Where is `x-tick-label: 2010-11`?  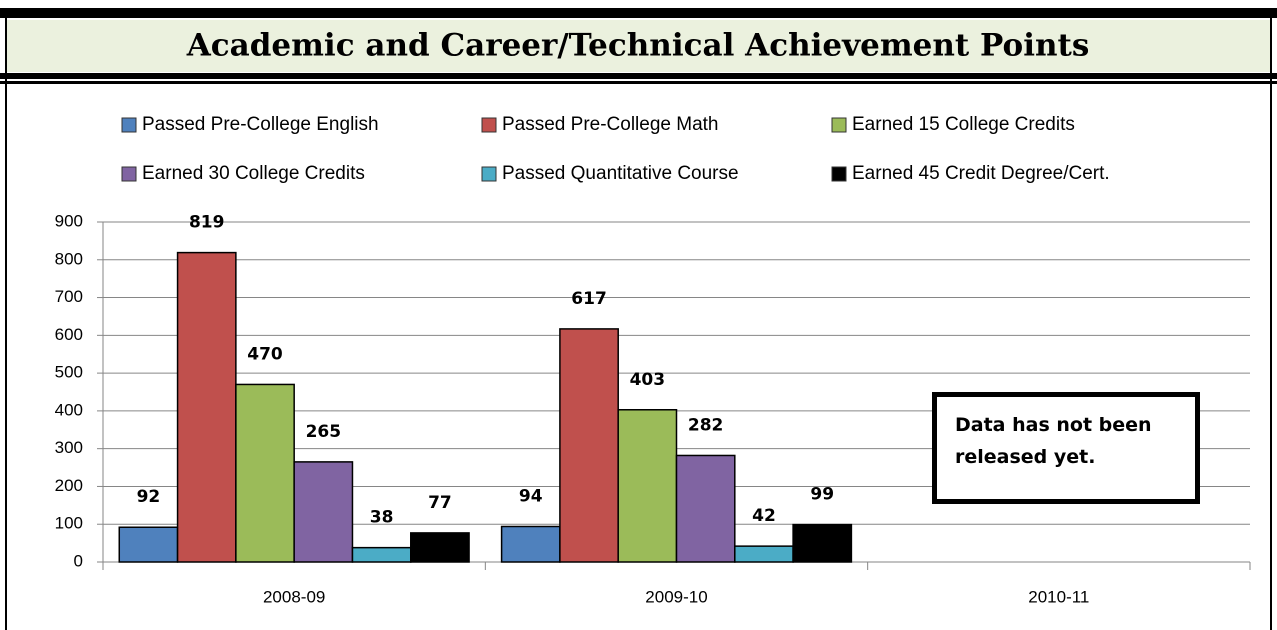 x-tick-label: 2010-11 is located at coordinates (1058, 596).